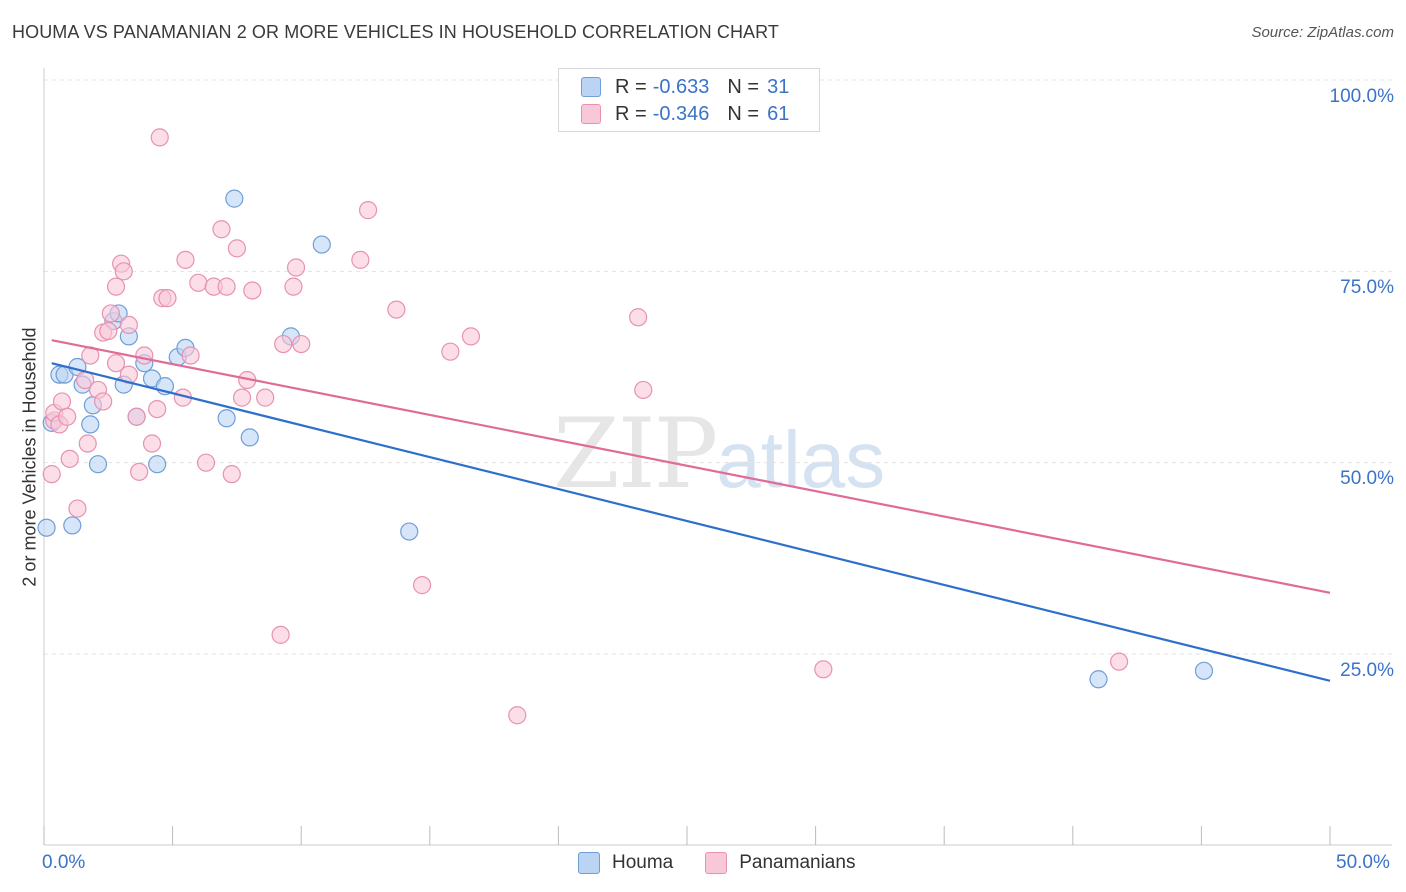 The image size is (1406, 892). Describe the element at coordinates (591, 114) in the screenshot. I see `panamanians-swatch` at that location.